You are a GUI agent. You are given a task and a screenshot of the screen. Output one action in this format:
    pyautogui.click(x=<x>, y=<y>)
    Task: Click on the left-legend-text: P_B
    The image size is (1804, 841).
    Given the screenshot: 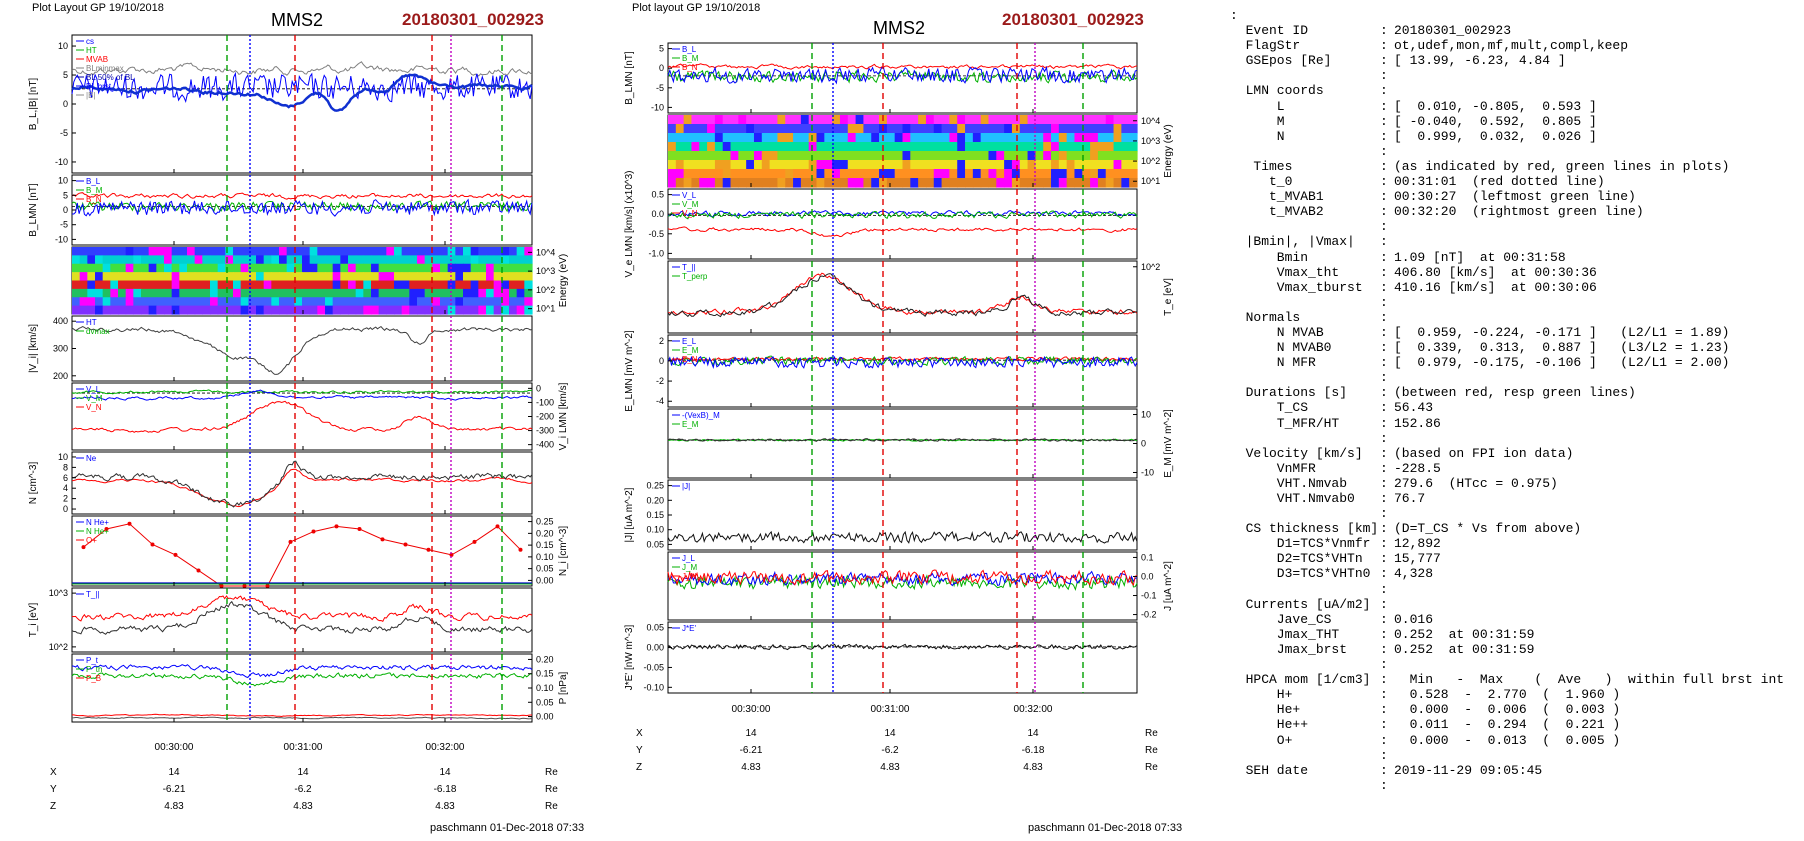 What is the action you would take?
    pyautogui.click(x=93, y=678)
    